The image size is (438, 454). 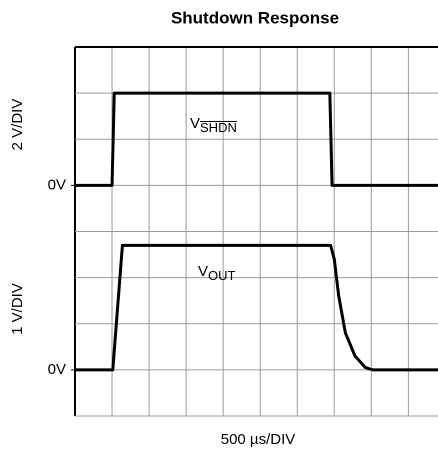 I want to click on x-axis-label: 500 µs/DIV, so click(x=258, y=439).